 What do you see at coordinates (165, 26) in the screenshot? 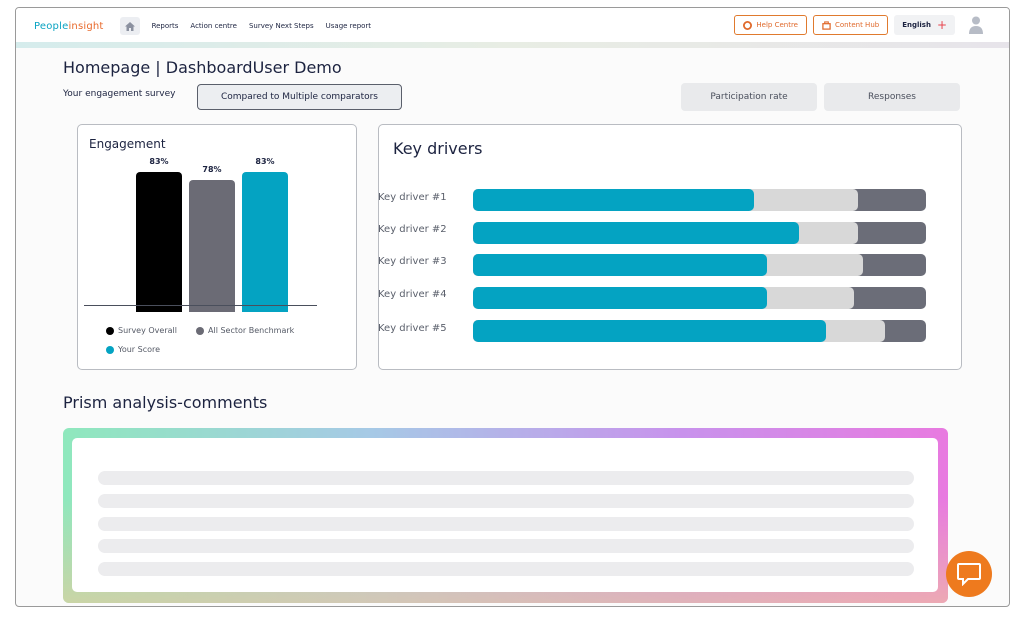
I see `nav-link-reports: Reports` at bounding box center [165, 26].